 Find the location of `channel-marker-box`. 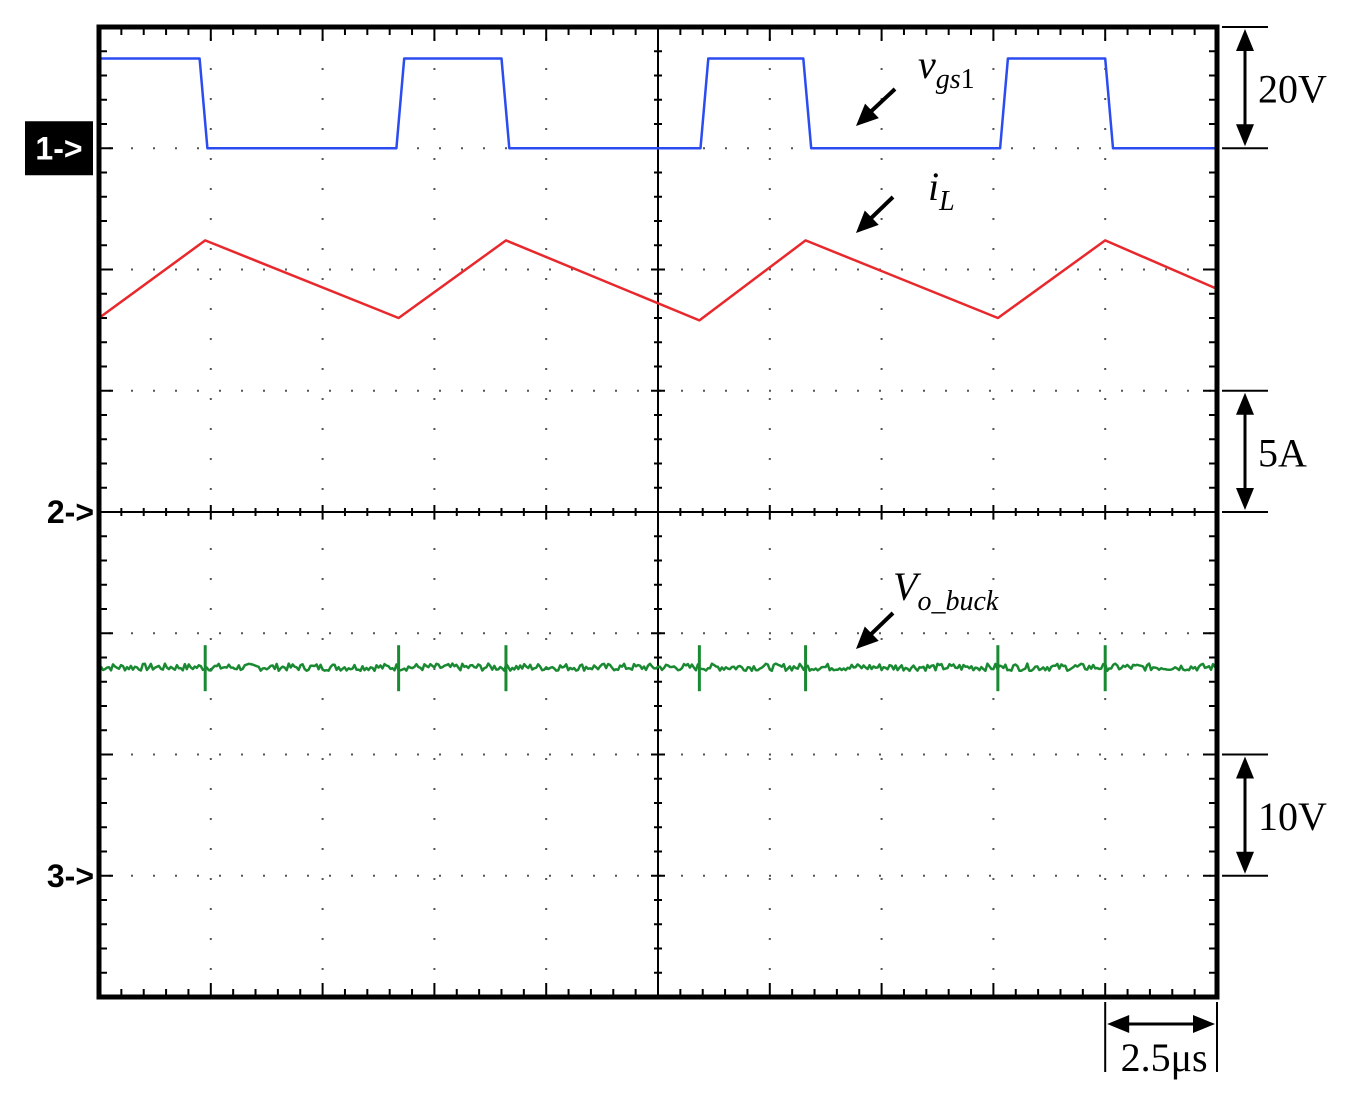

channel-marker-box is located at coordinates (59, 148).